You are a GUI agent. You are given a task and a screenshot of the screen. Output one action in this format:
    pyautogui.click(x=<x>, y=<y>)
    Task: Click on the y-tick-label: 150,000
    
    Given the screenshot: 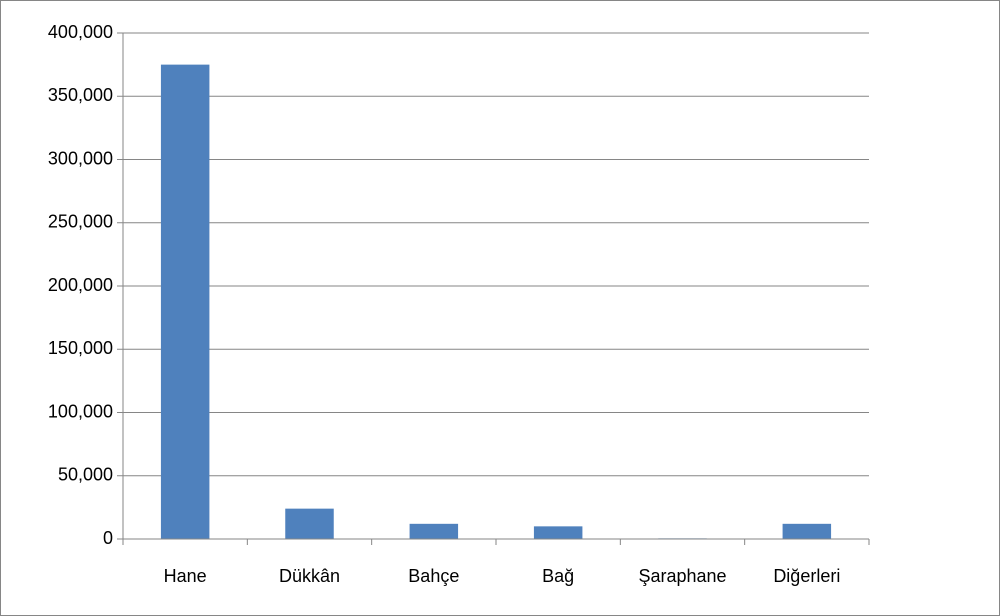 What is the action you would take?
    pyautogui.click(x=80, y=348)
    